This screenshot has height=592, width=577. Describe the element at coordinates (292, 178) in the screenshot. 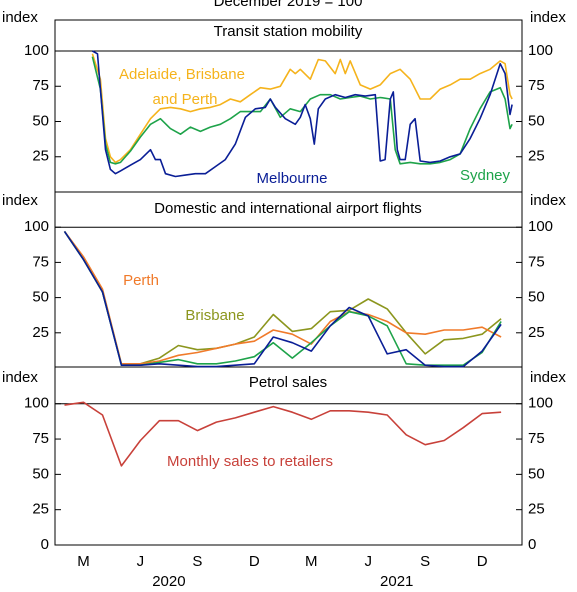

I see `annotation: Melbourne` at that location.